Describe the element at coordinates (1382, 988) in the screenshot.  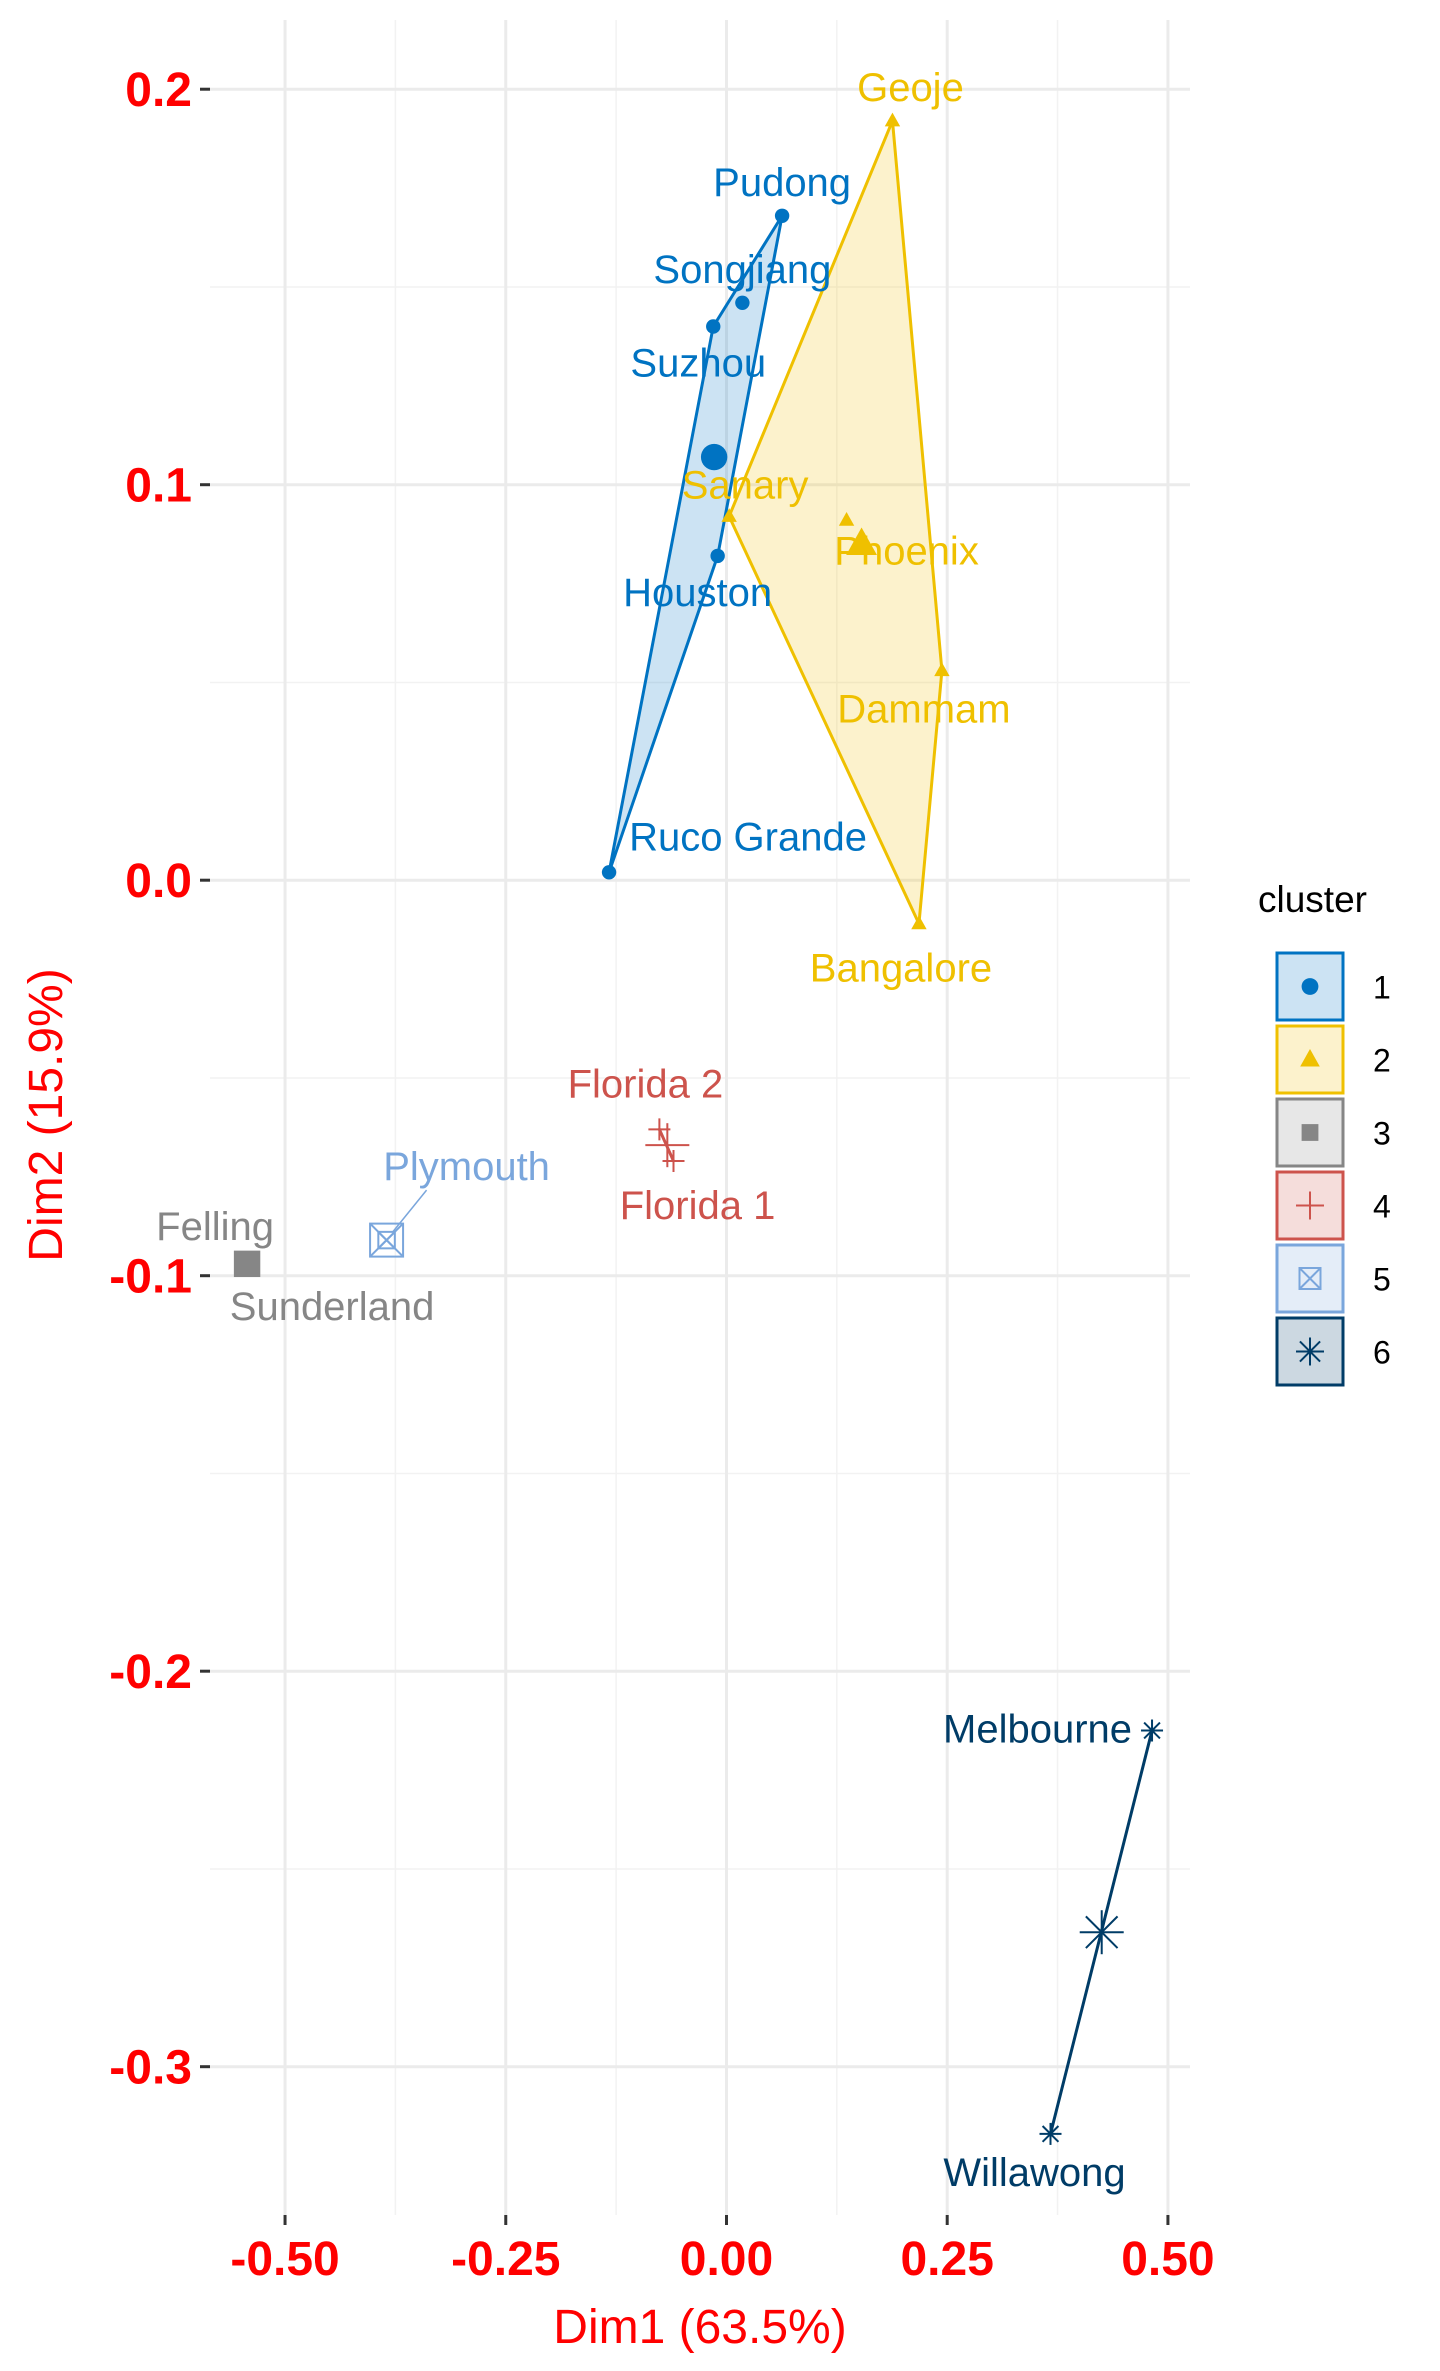
I see `legend-label: 1` at that location.